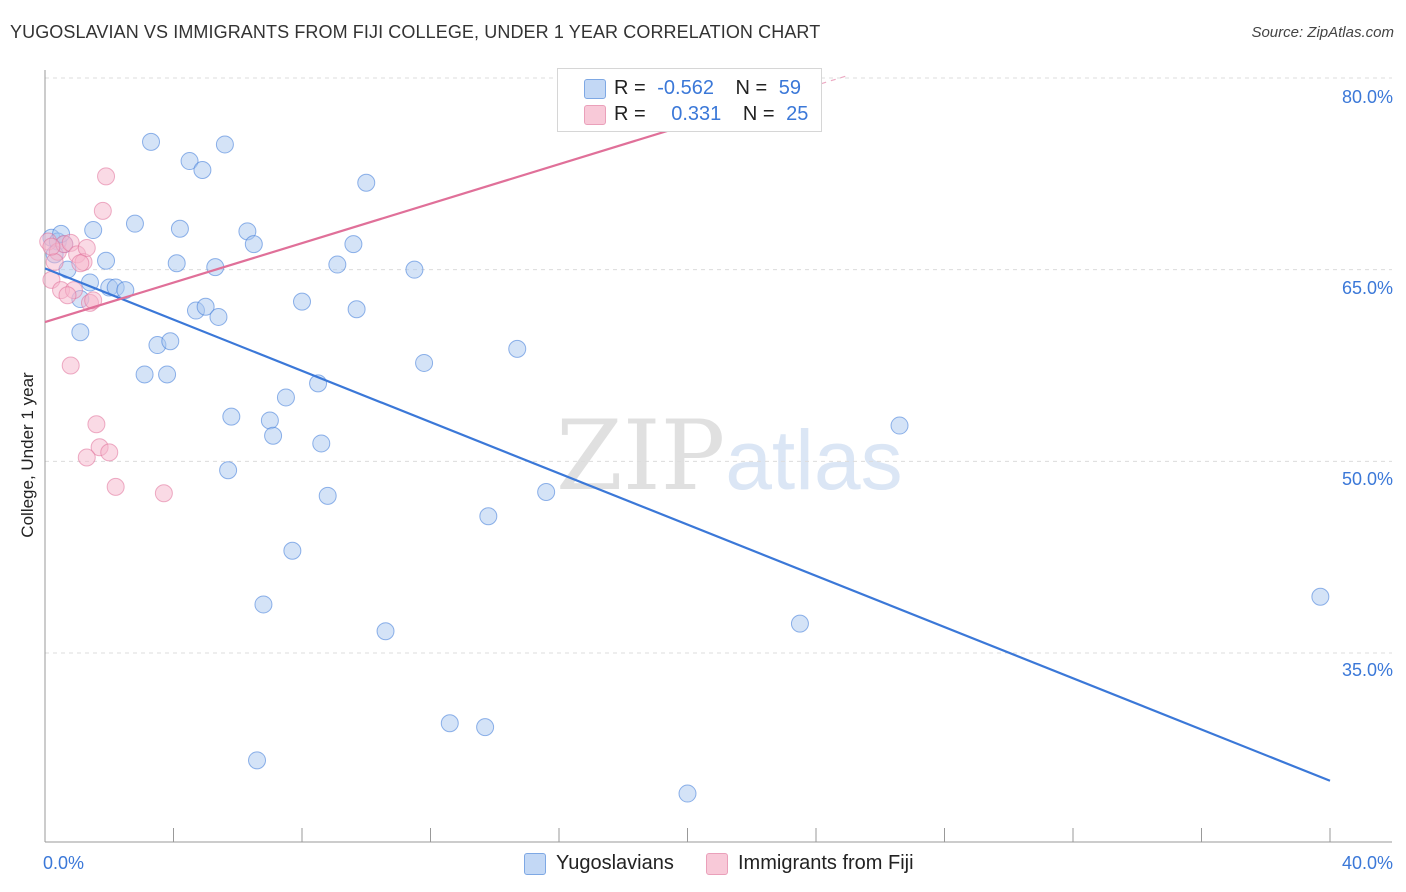  I want to click on r-value: 0.331, so click(696, 114).